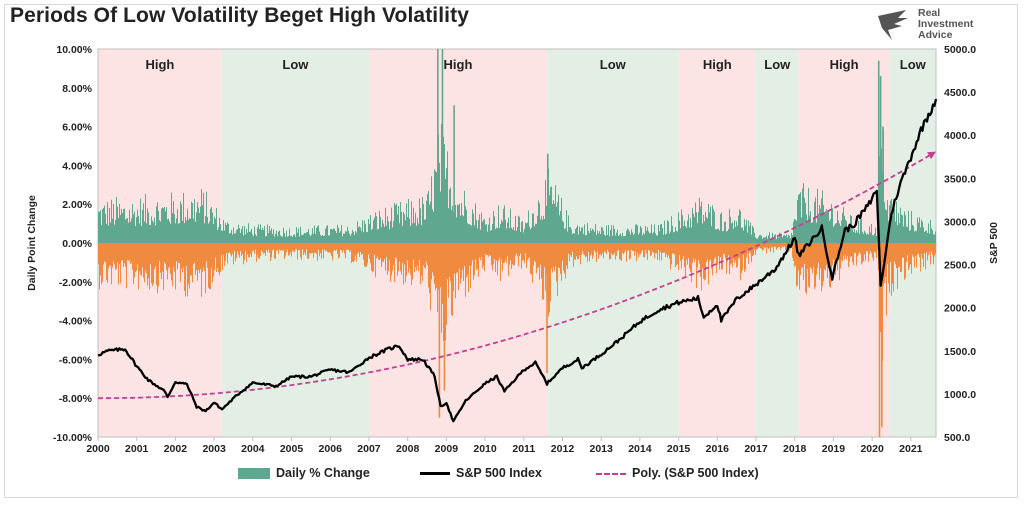 Image resolution: width=1024 pixels, height=505 pixels. Describe the element at coordinates (931, 155) in the screenshot. I see `trend-arrowhead` at that location.